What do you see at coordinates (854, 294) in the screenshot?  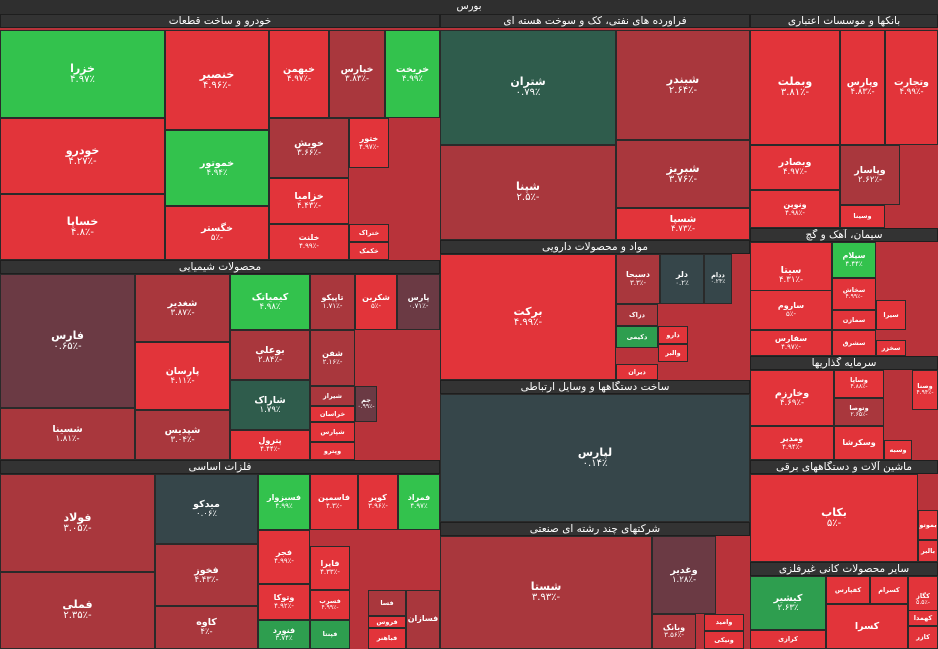 I see `treemap-tile: سخاش -۴.۹۹٪` at bounding box center [854, 294].